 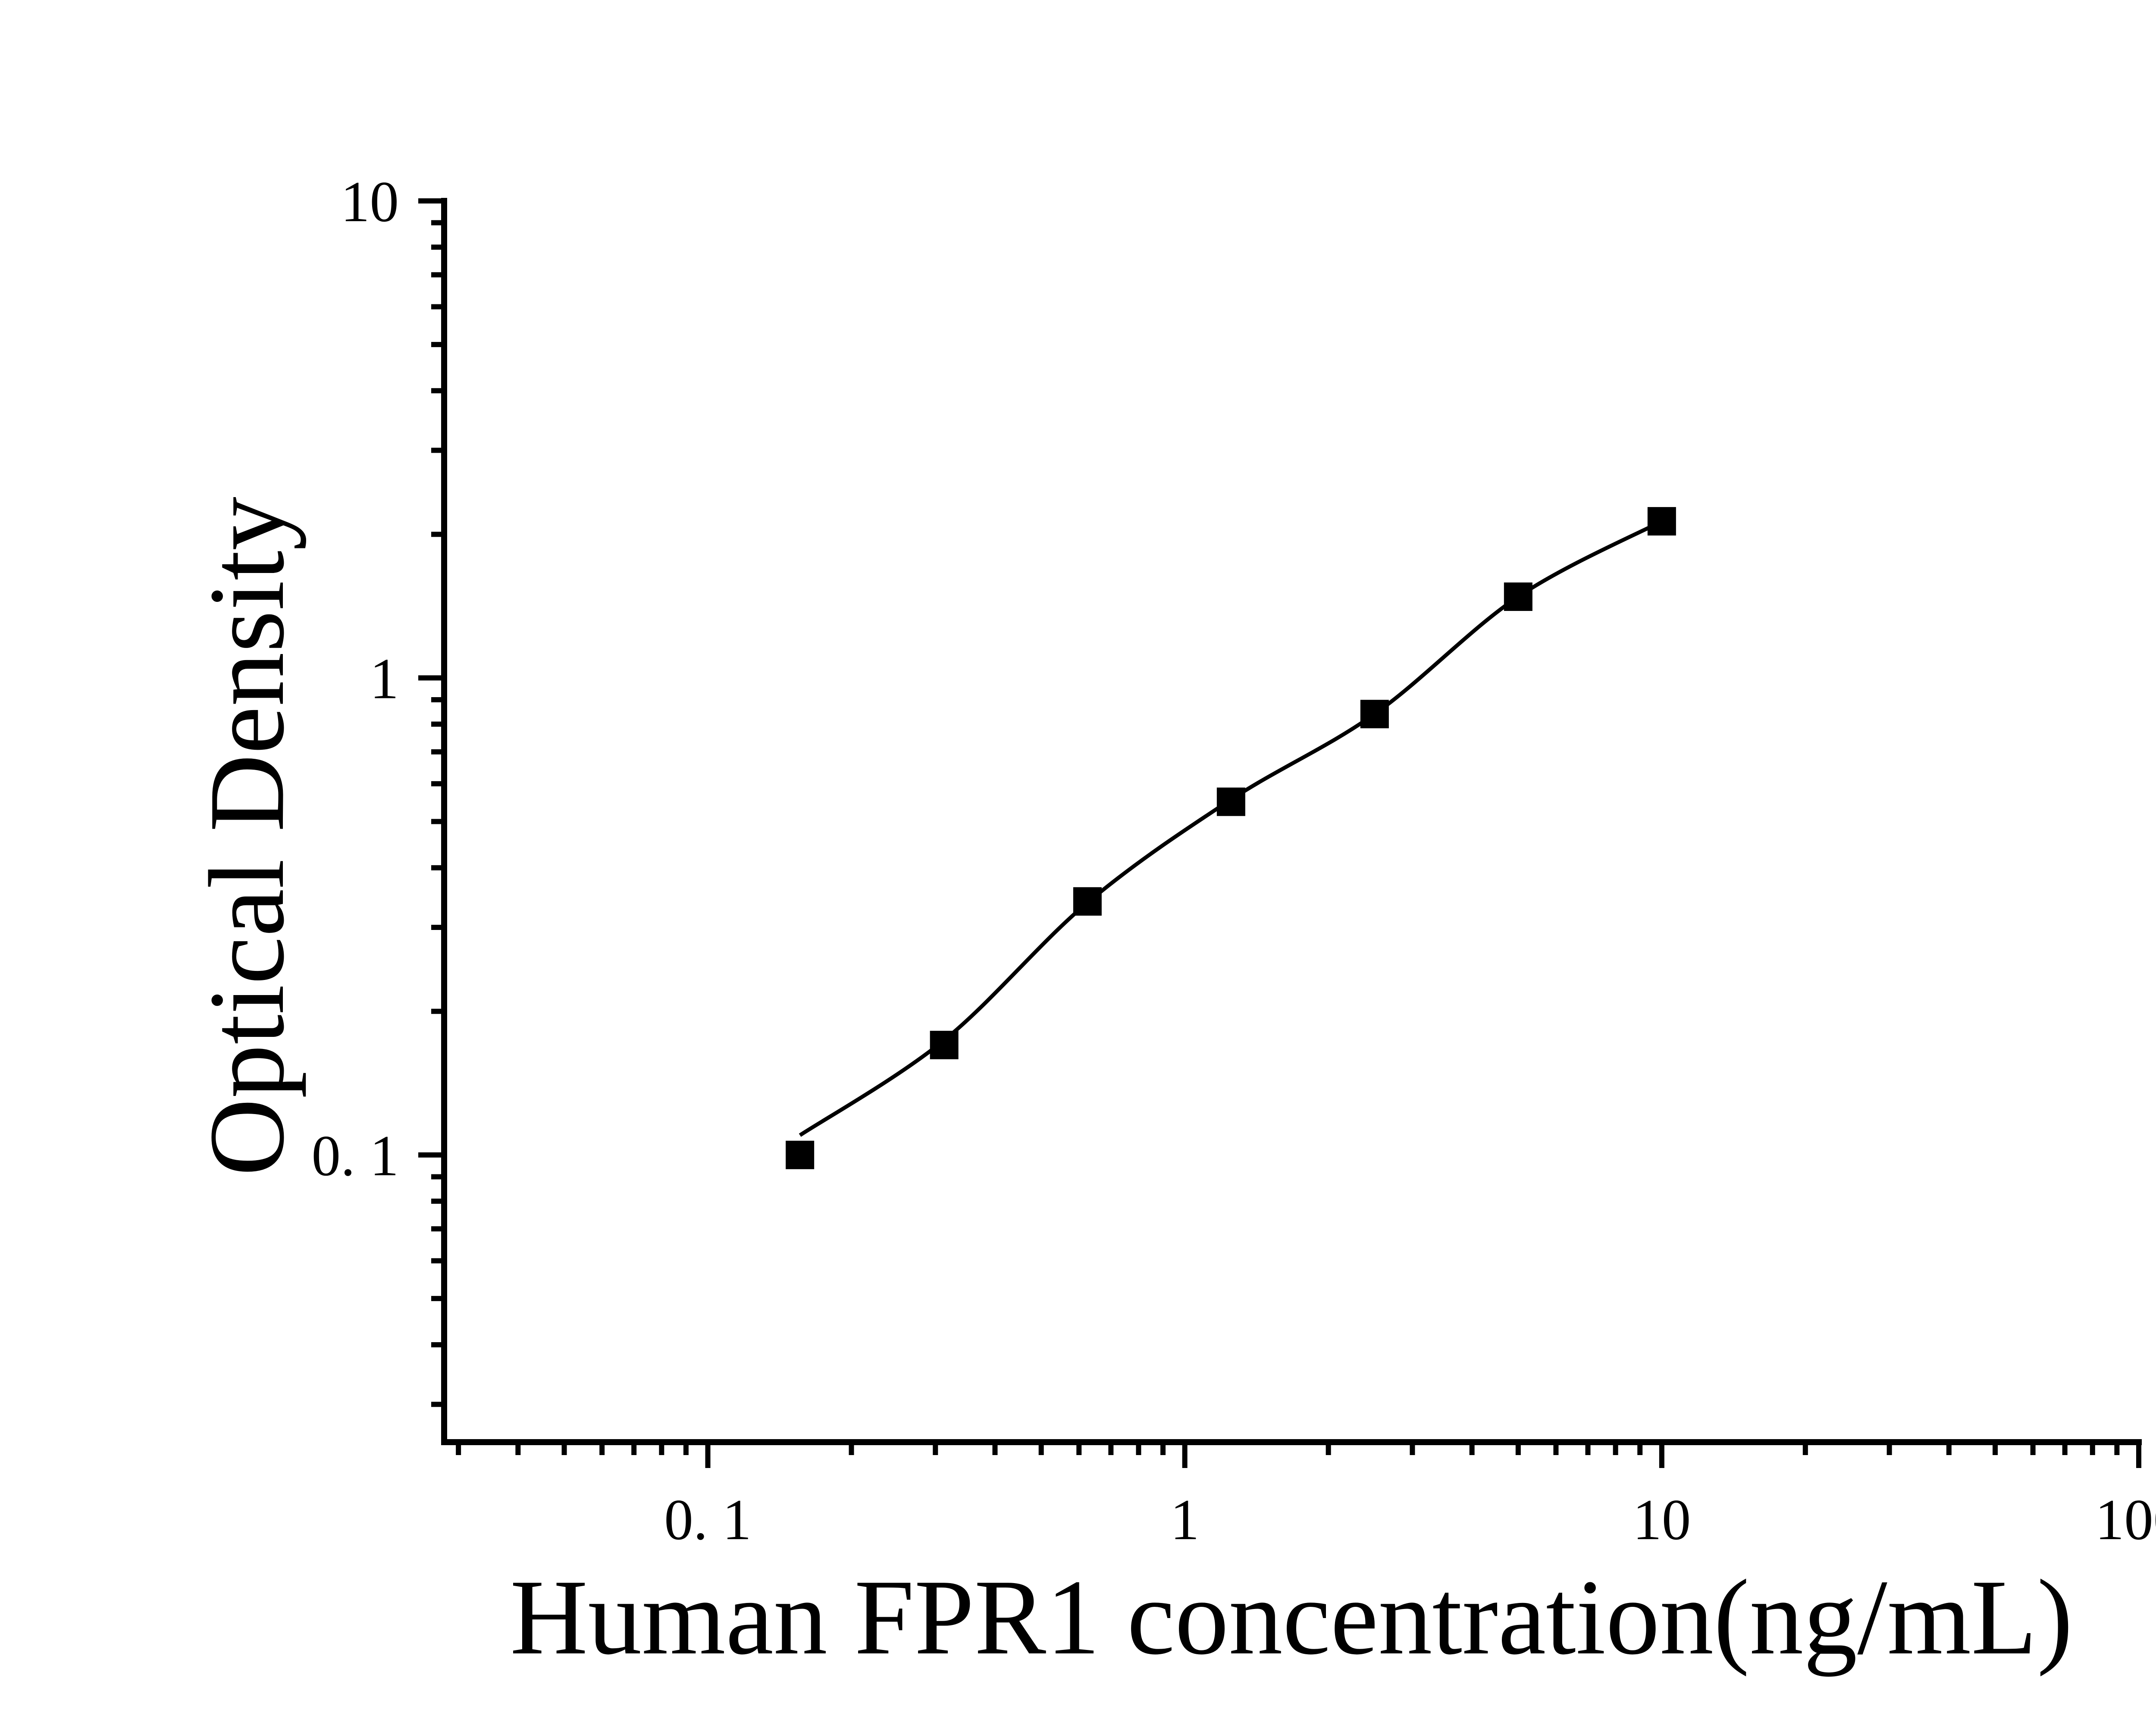 I want to click on x-tick-label: 100, so click(x=2125, y=1520).